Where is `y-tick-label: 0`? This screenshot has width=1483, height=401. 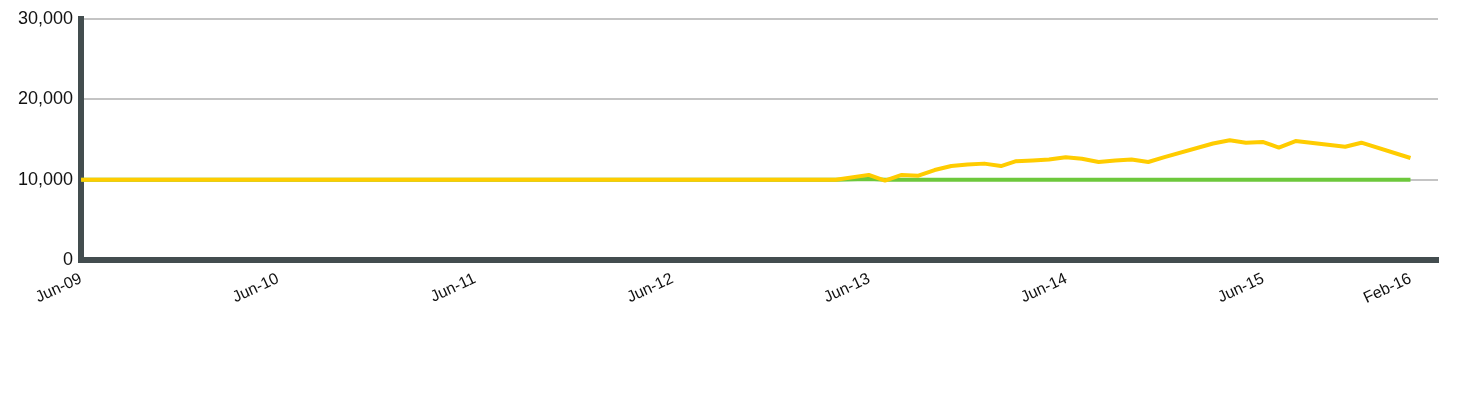
y-tick-label: 0 is located at coordinates (68, 259).